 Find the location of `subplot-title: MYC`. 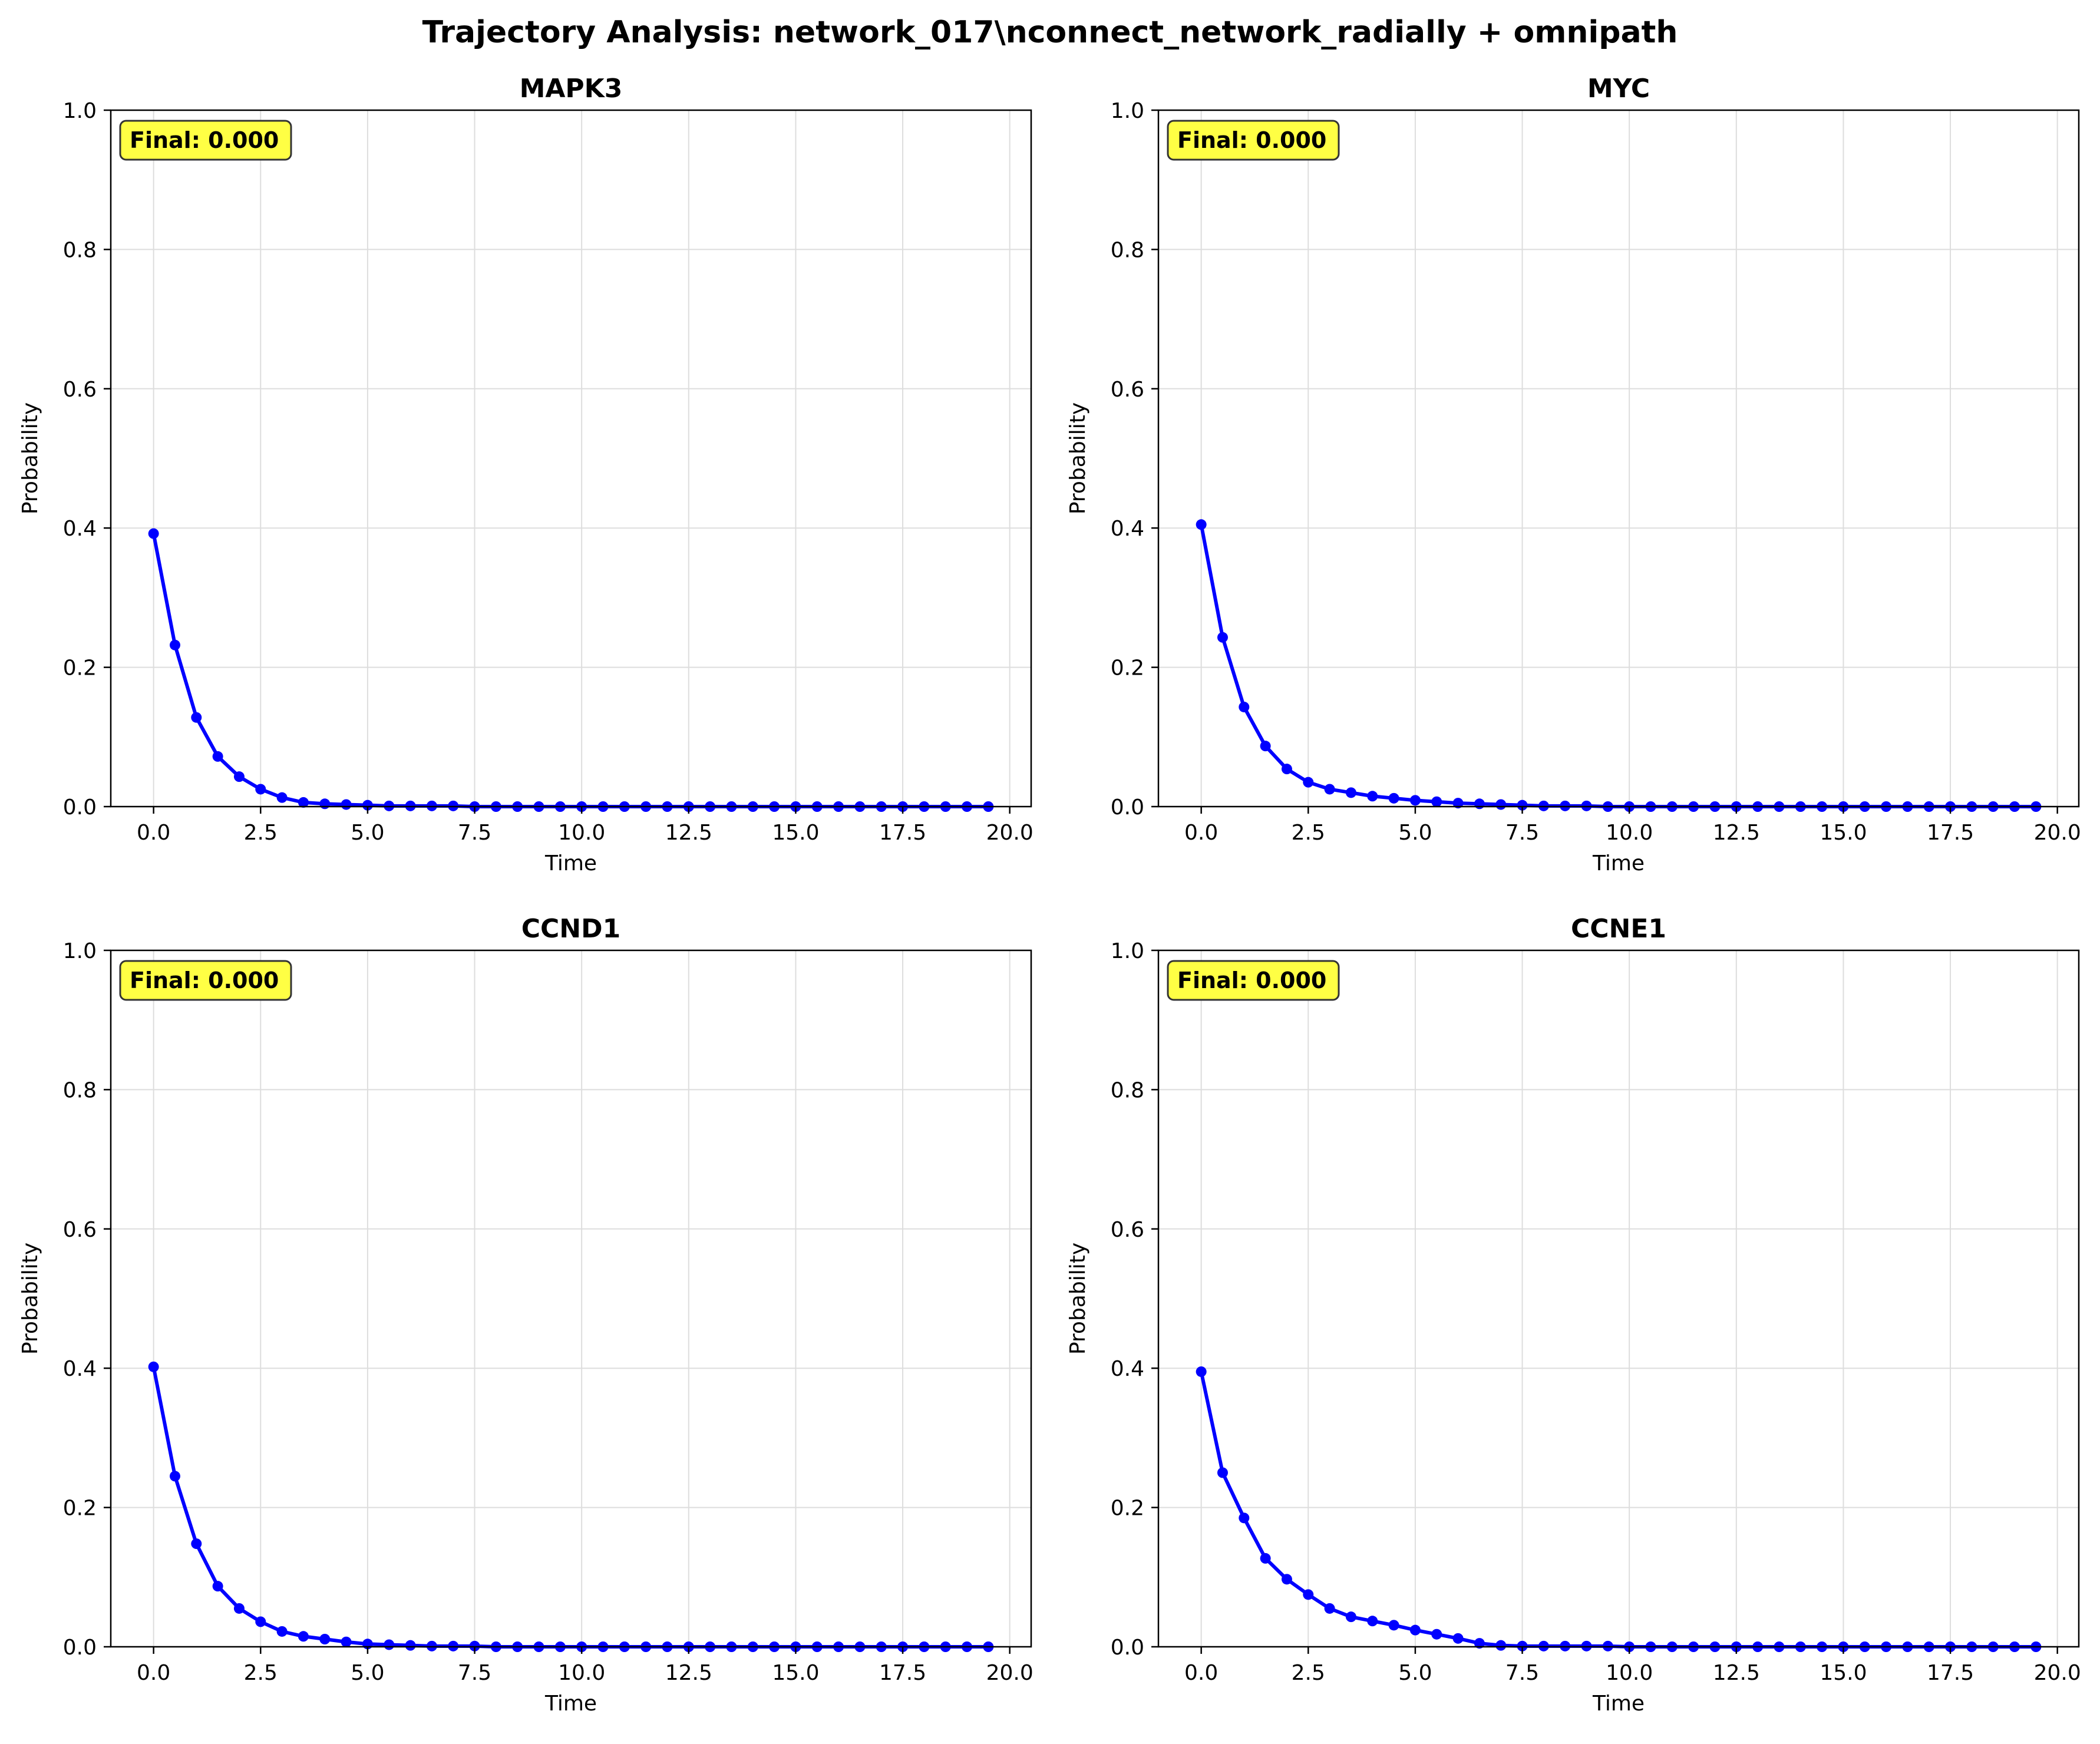

subplot-title: MYC is located at coordinates (1618, 89).